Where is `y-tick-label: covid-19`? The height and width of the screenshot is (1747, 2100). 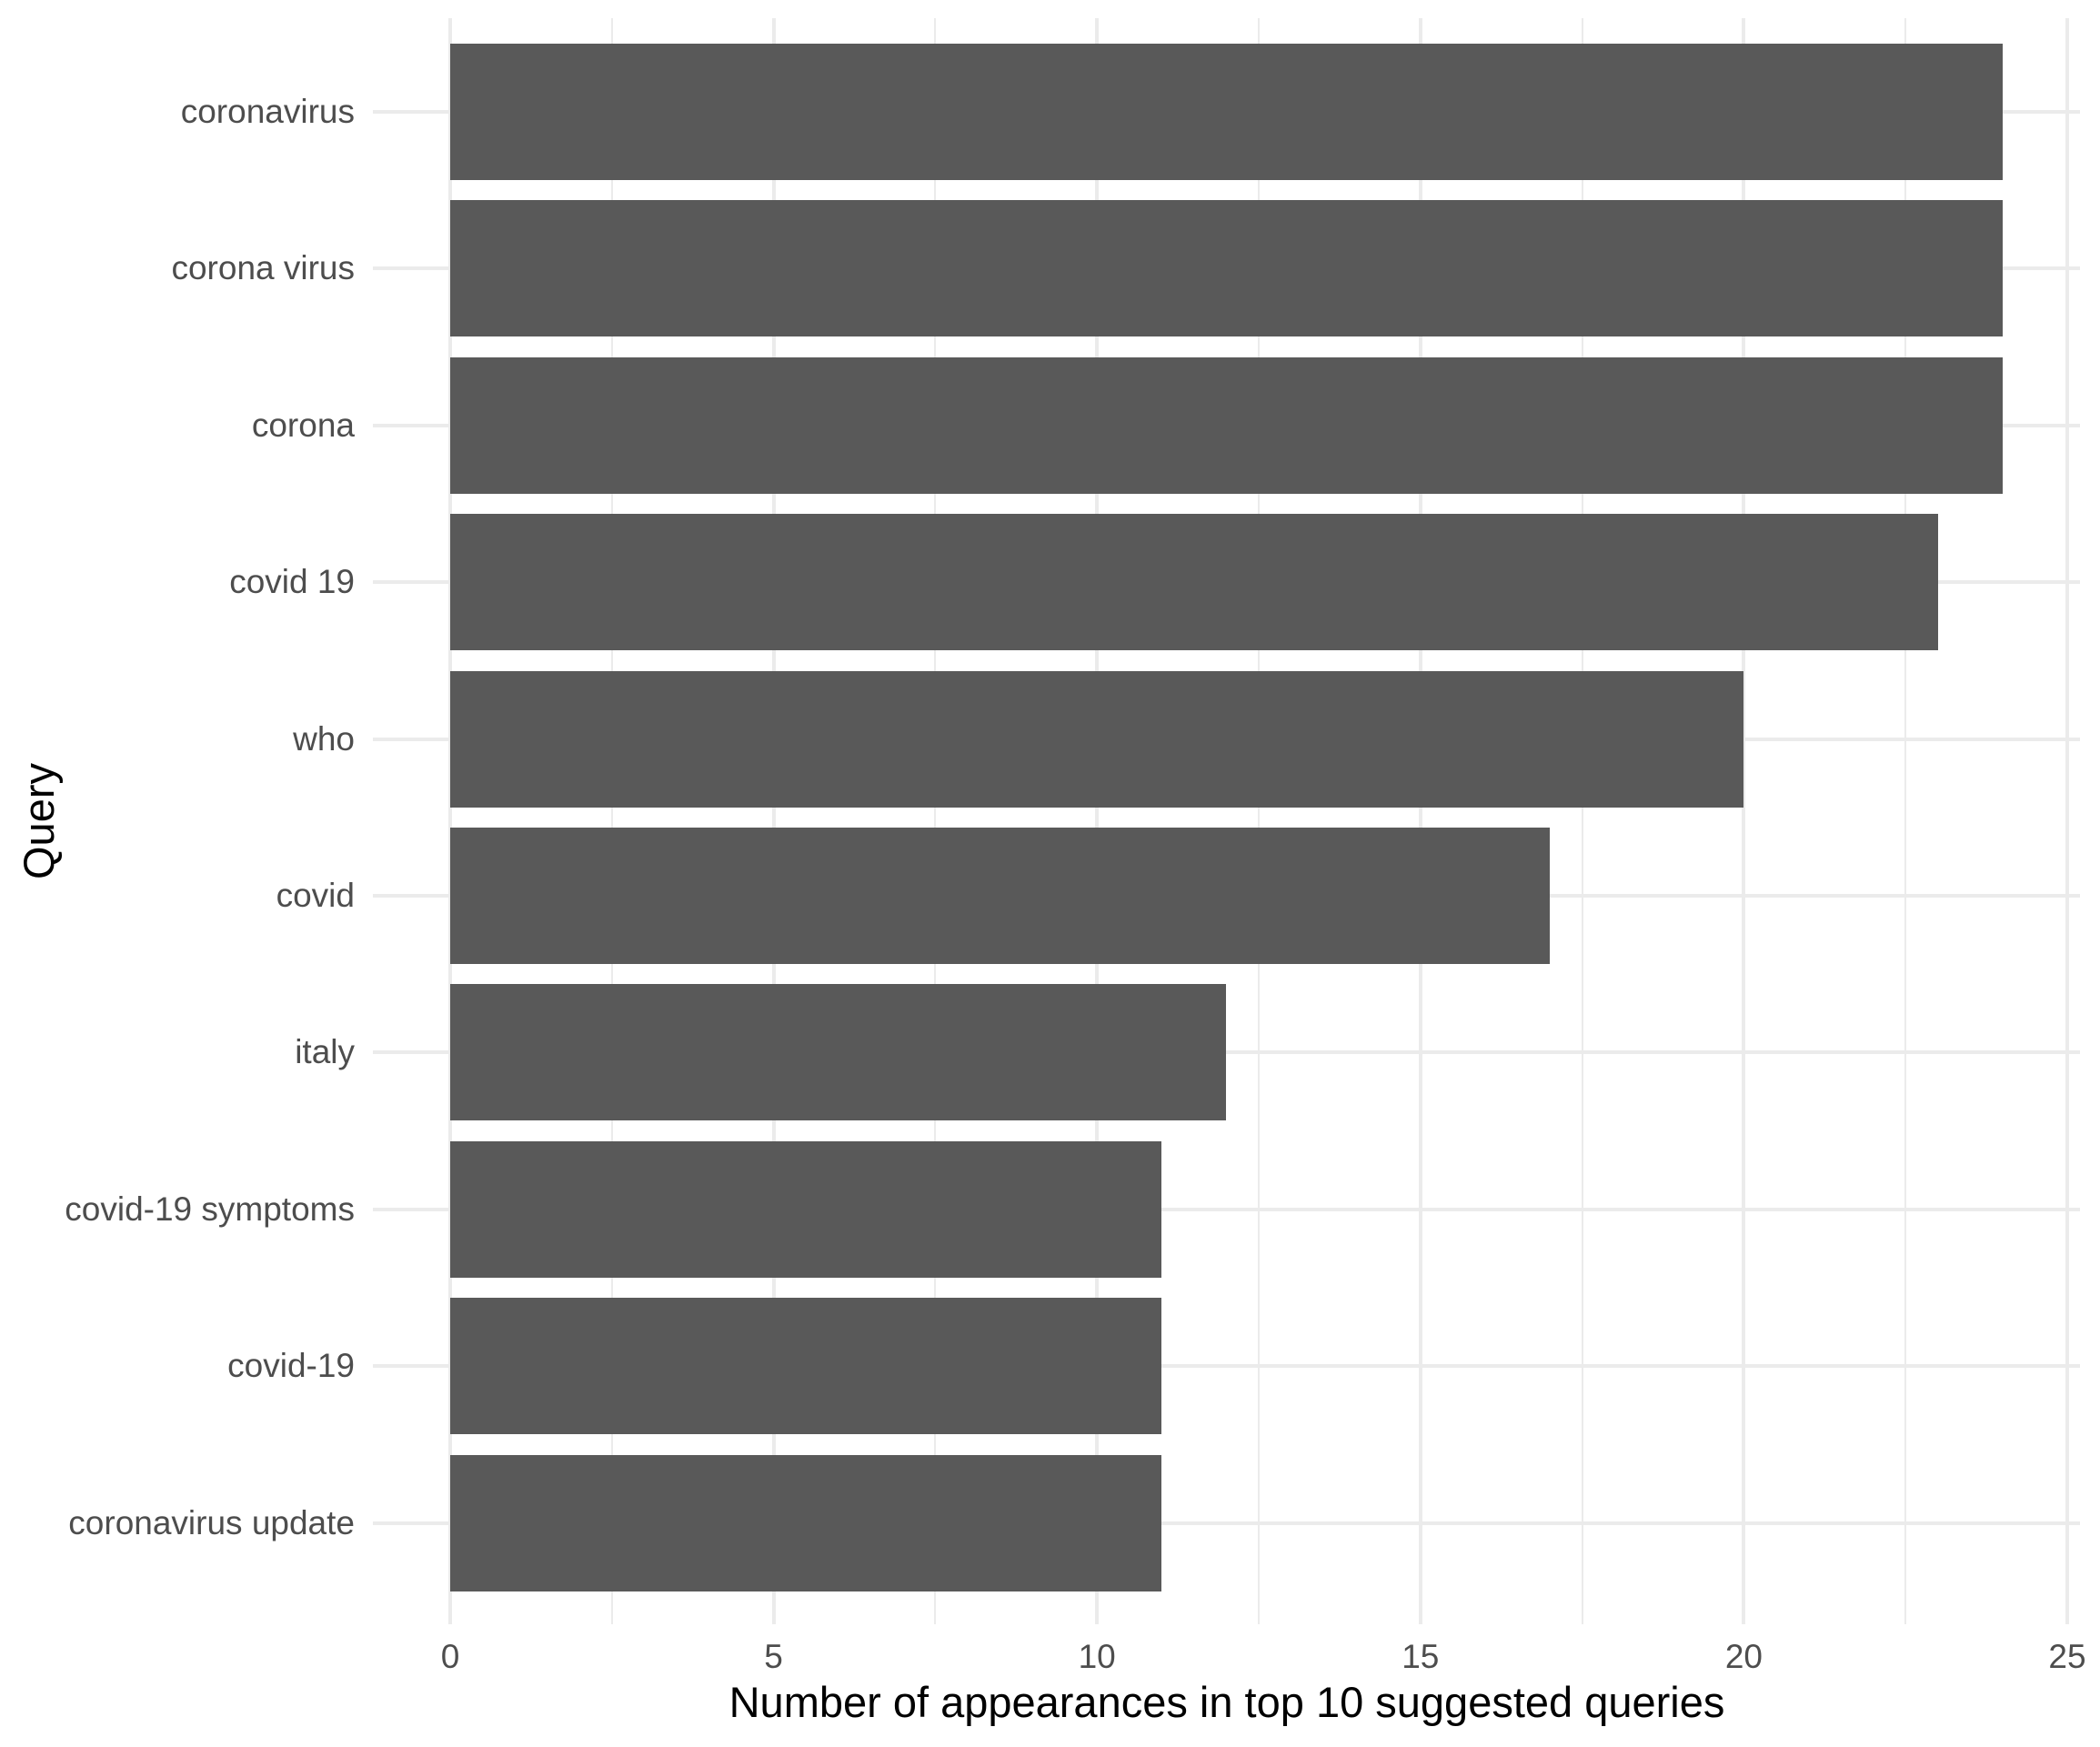
y-tick-label: covid-19 is located at coordinates (291, 1366).